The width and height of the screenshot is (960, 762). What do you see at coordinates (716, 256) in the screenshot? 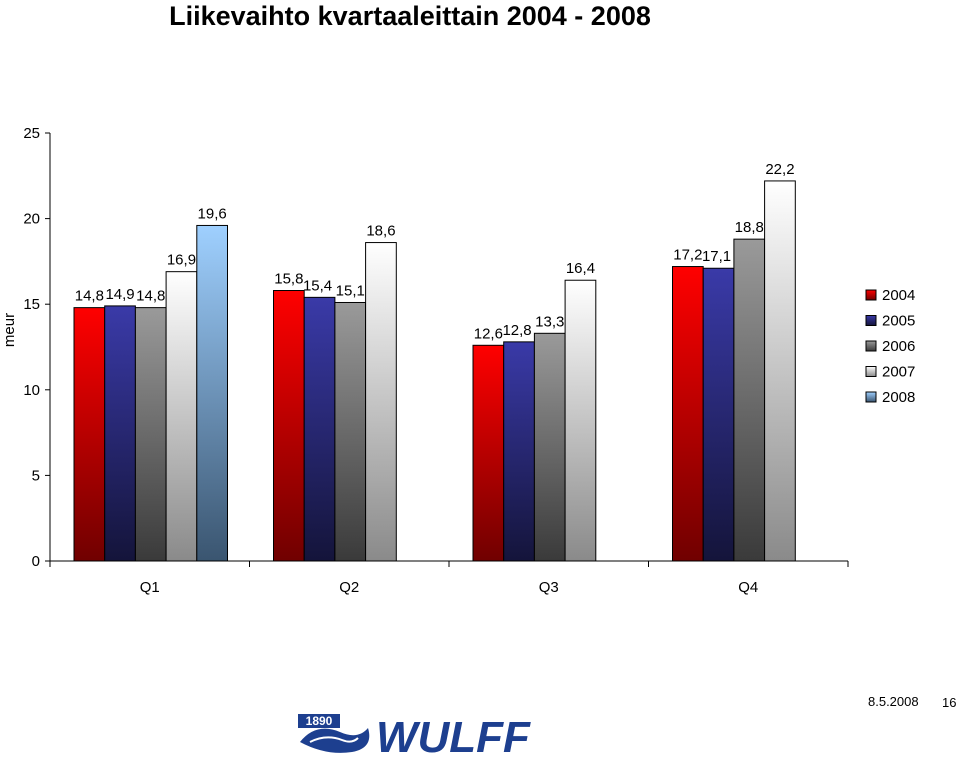
I see `data-label: 17,1` at bounding box center [716, 256].